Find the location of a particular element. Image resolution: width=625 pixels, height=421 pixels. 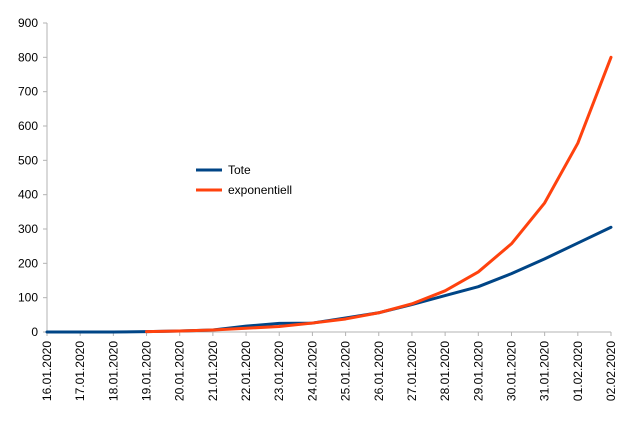

x-tick-label: 20.01.2020 is located at coordinates (180, 371).